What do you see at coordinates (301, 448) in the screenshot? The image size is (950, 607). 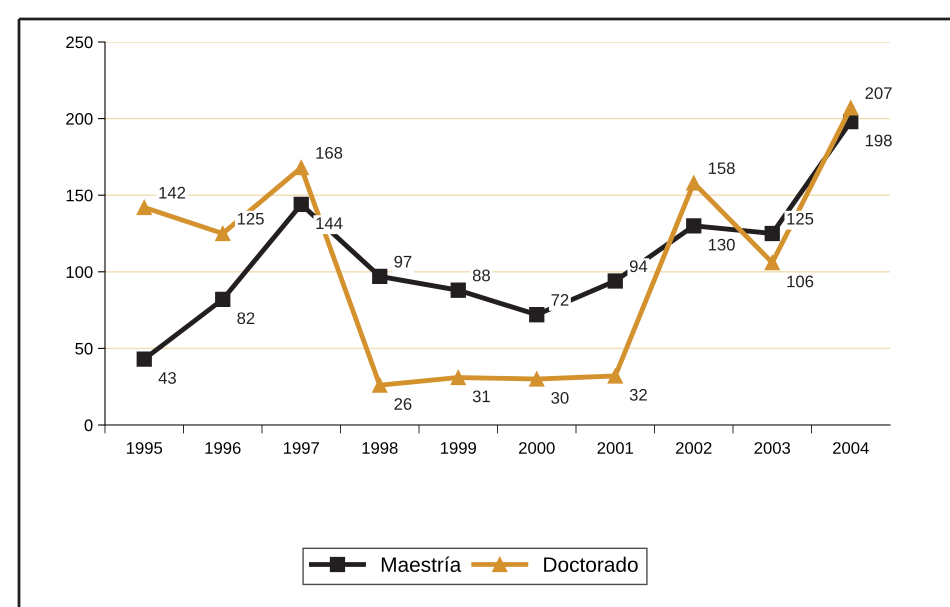 I see `x-tick-label: 1997` at bounding box center [301, 448].